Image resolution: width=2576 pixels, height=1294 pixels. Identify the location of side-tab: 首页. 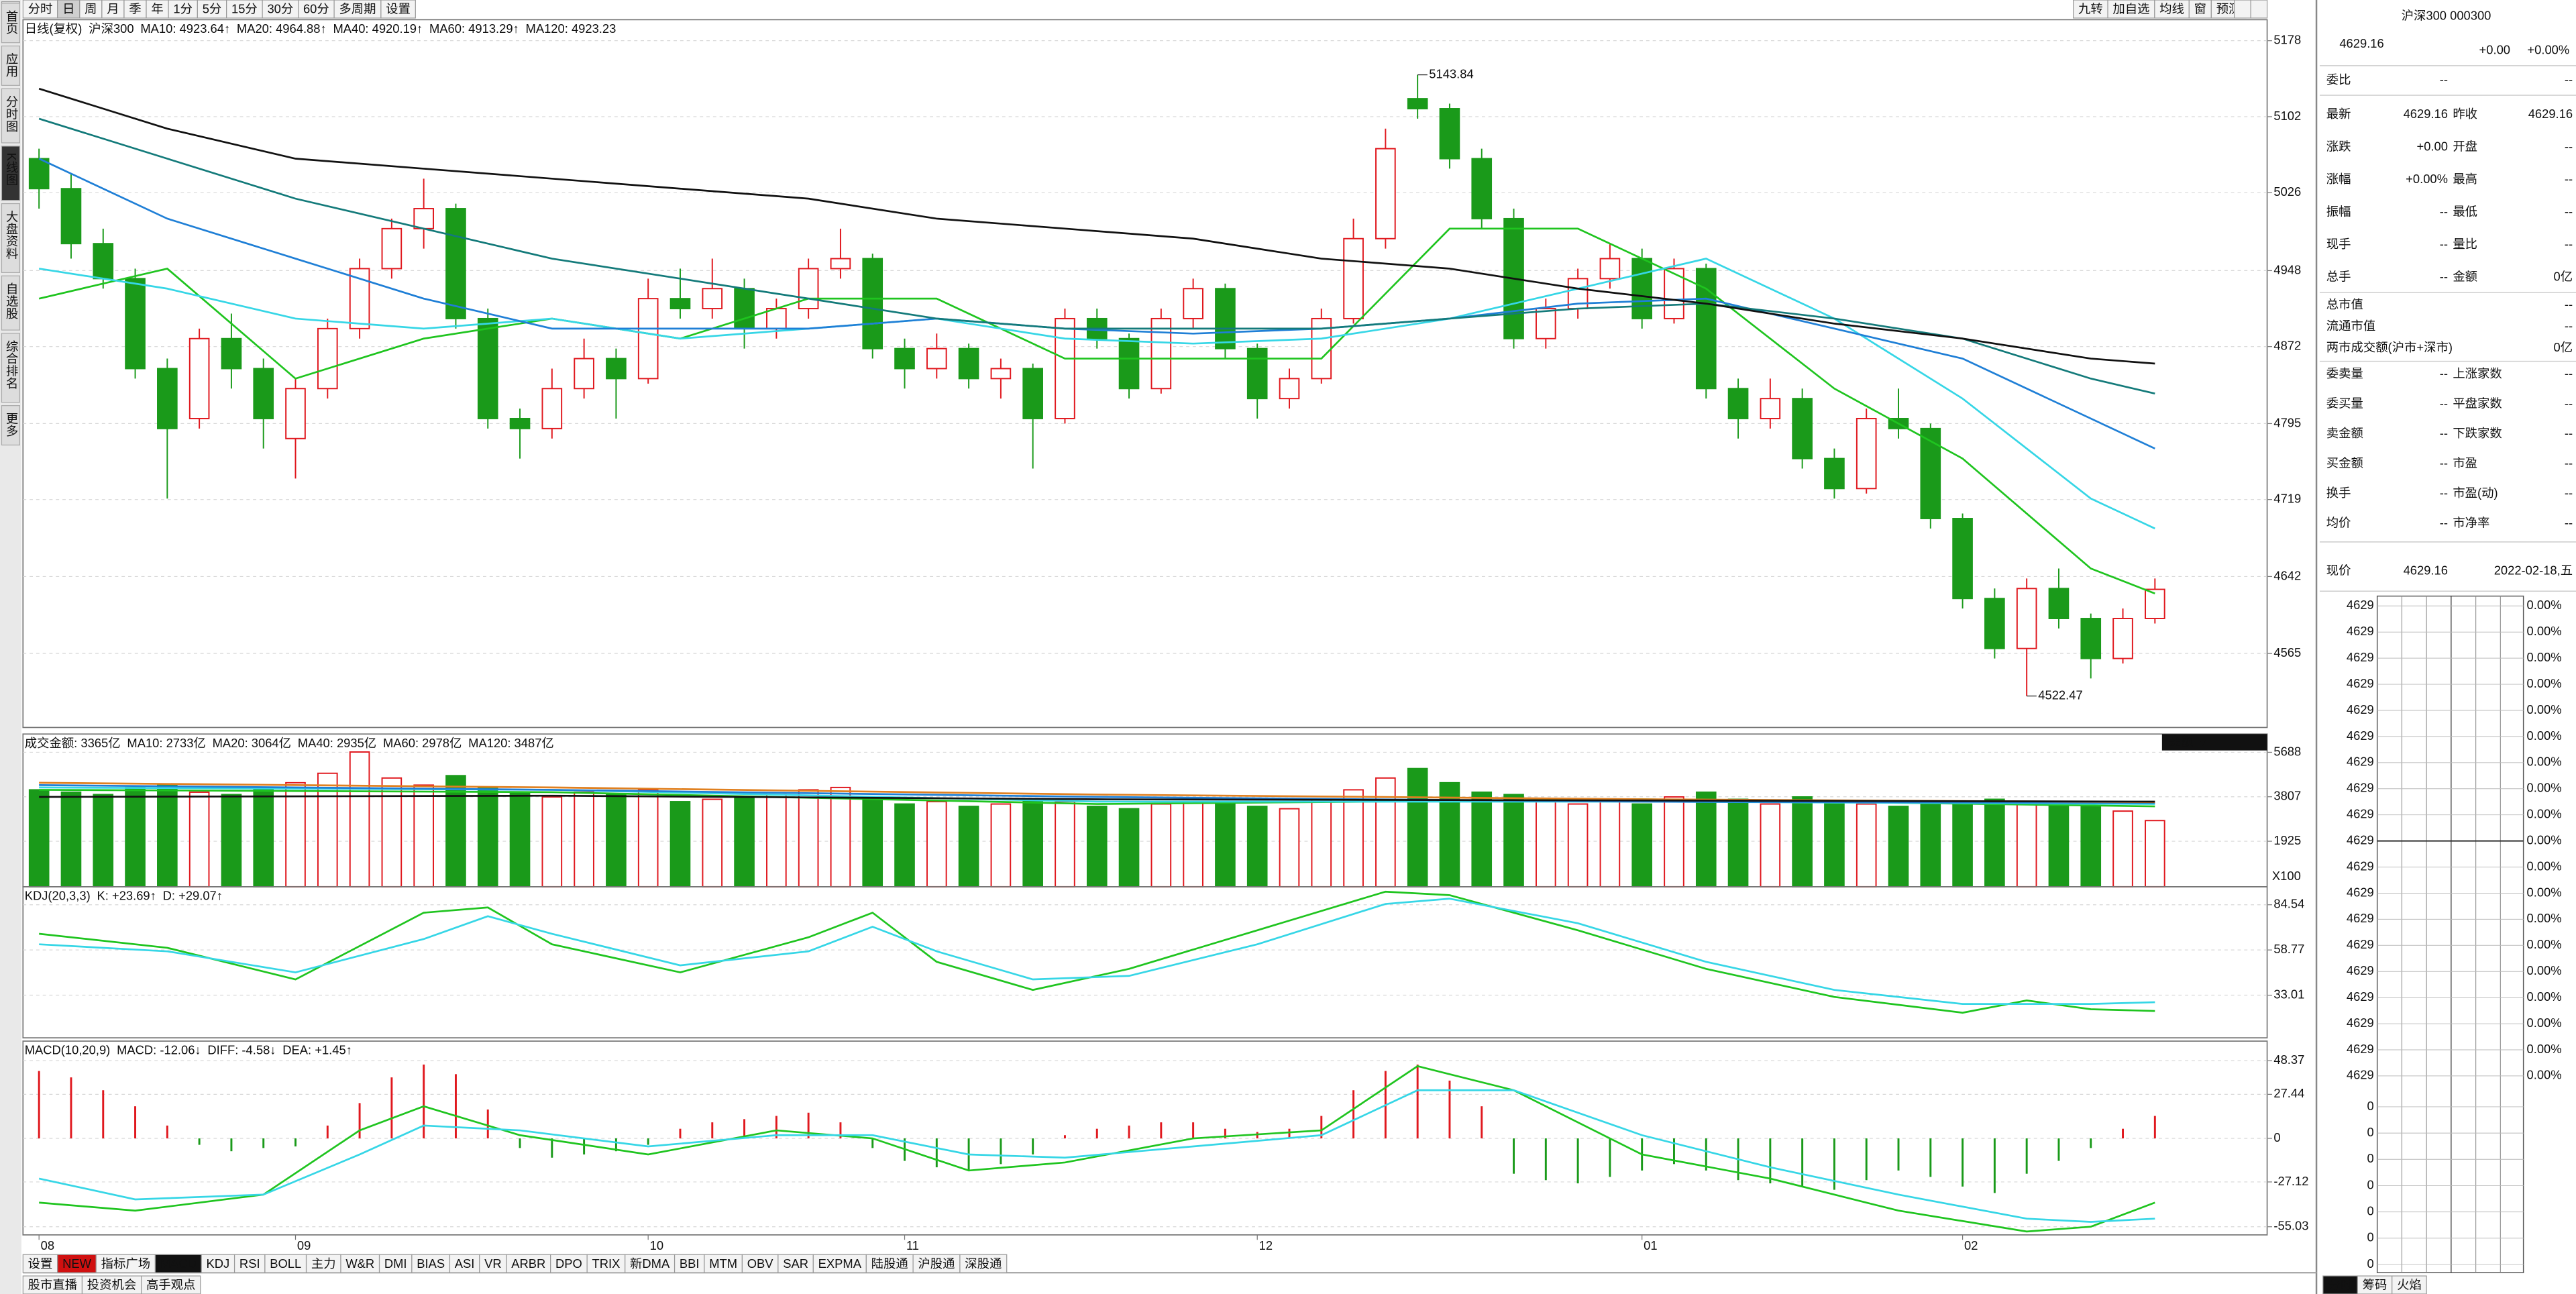
(12, 22).